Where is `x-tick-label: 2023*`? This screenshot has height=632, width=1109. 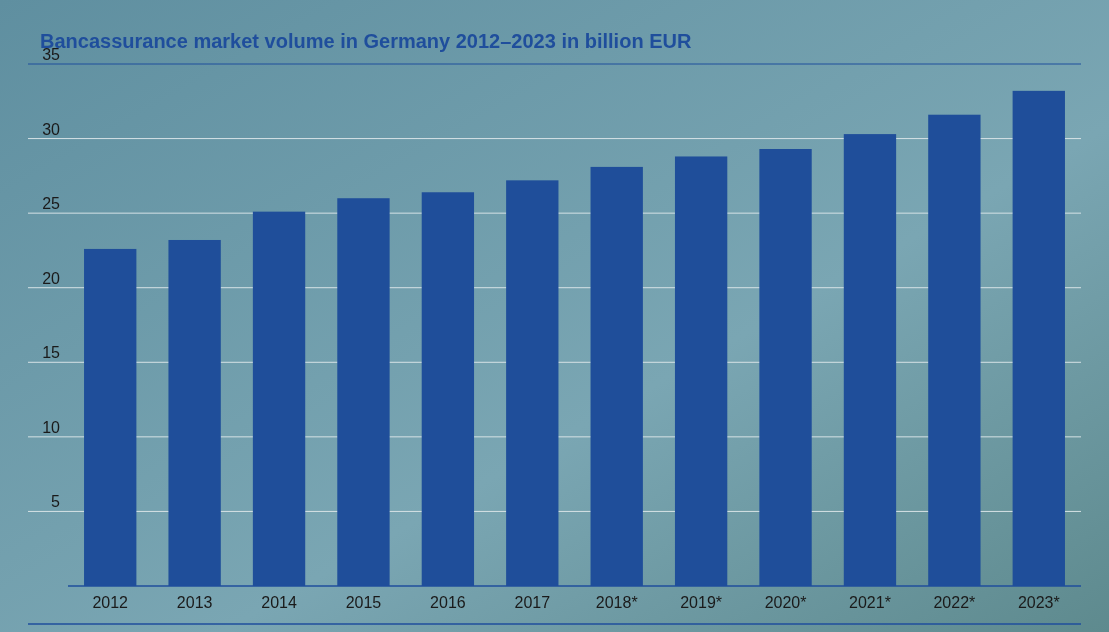 x-tick-label: 2023* is located at coordinates (1038, 602).